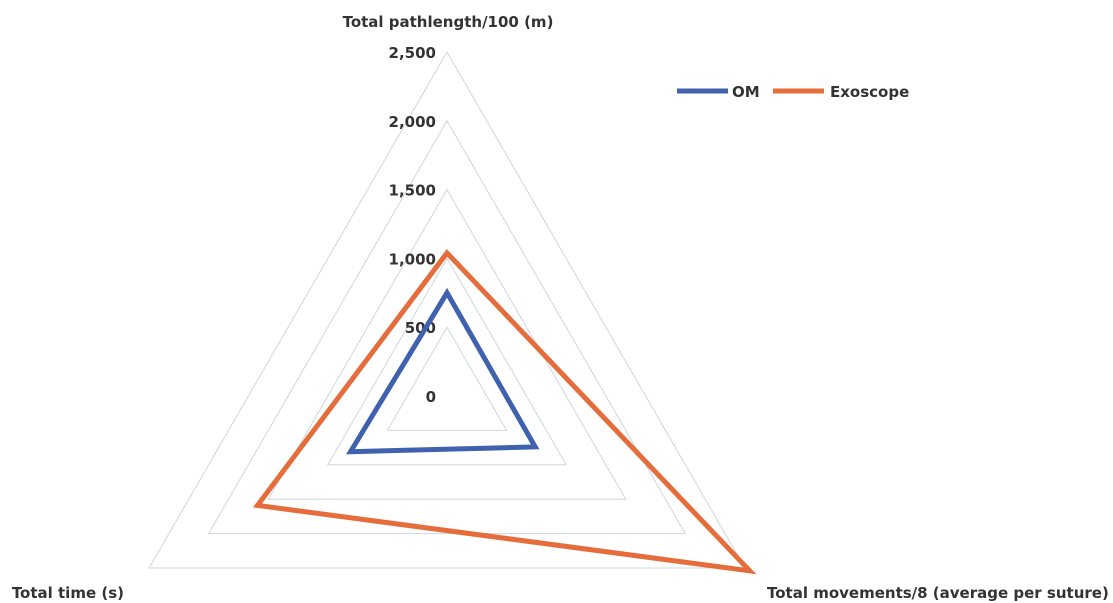  Describe the element at coordinates (412, 122) in the screenshot. I see `tick-label-2000: 2,000` at that location.